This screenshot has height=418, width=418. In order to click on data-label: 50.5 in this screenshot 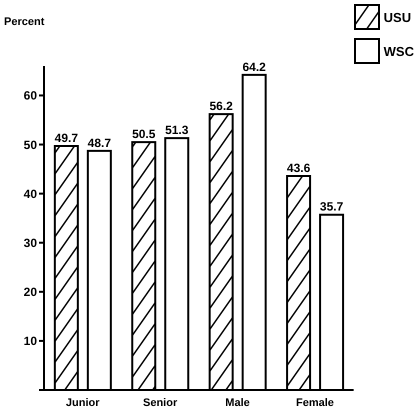, I will do `click(144, 134)`.